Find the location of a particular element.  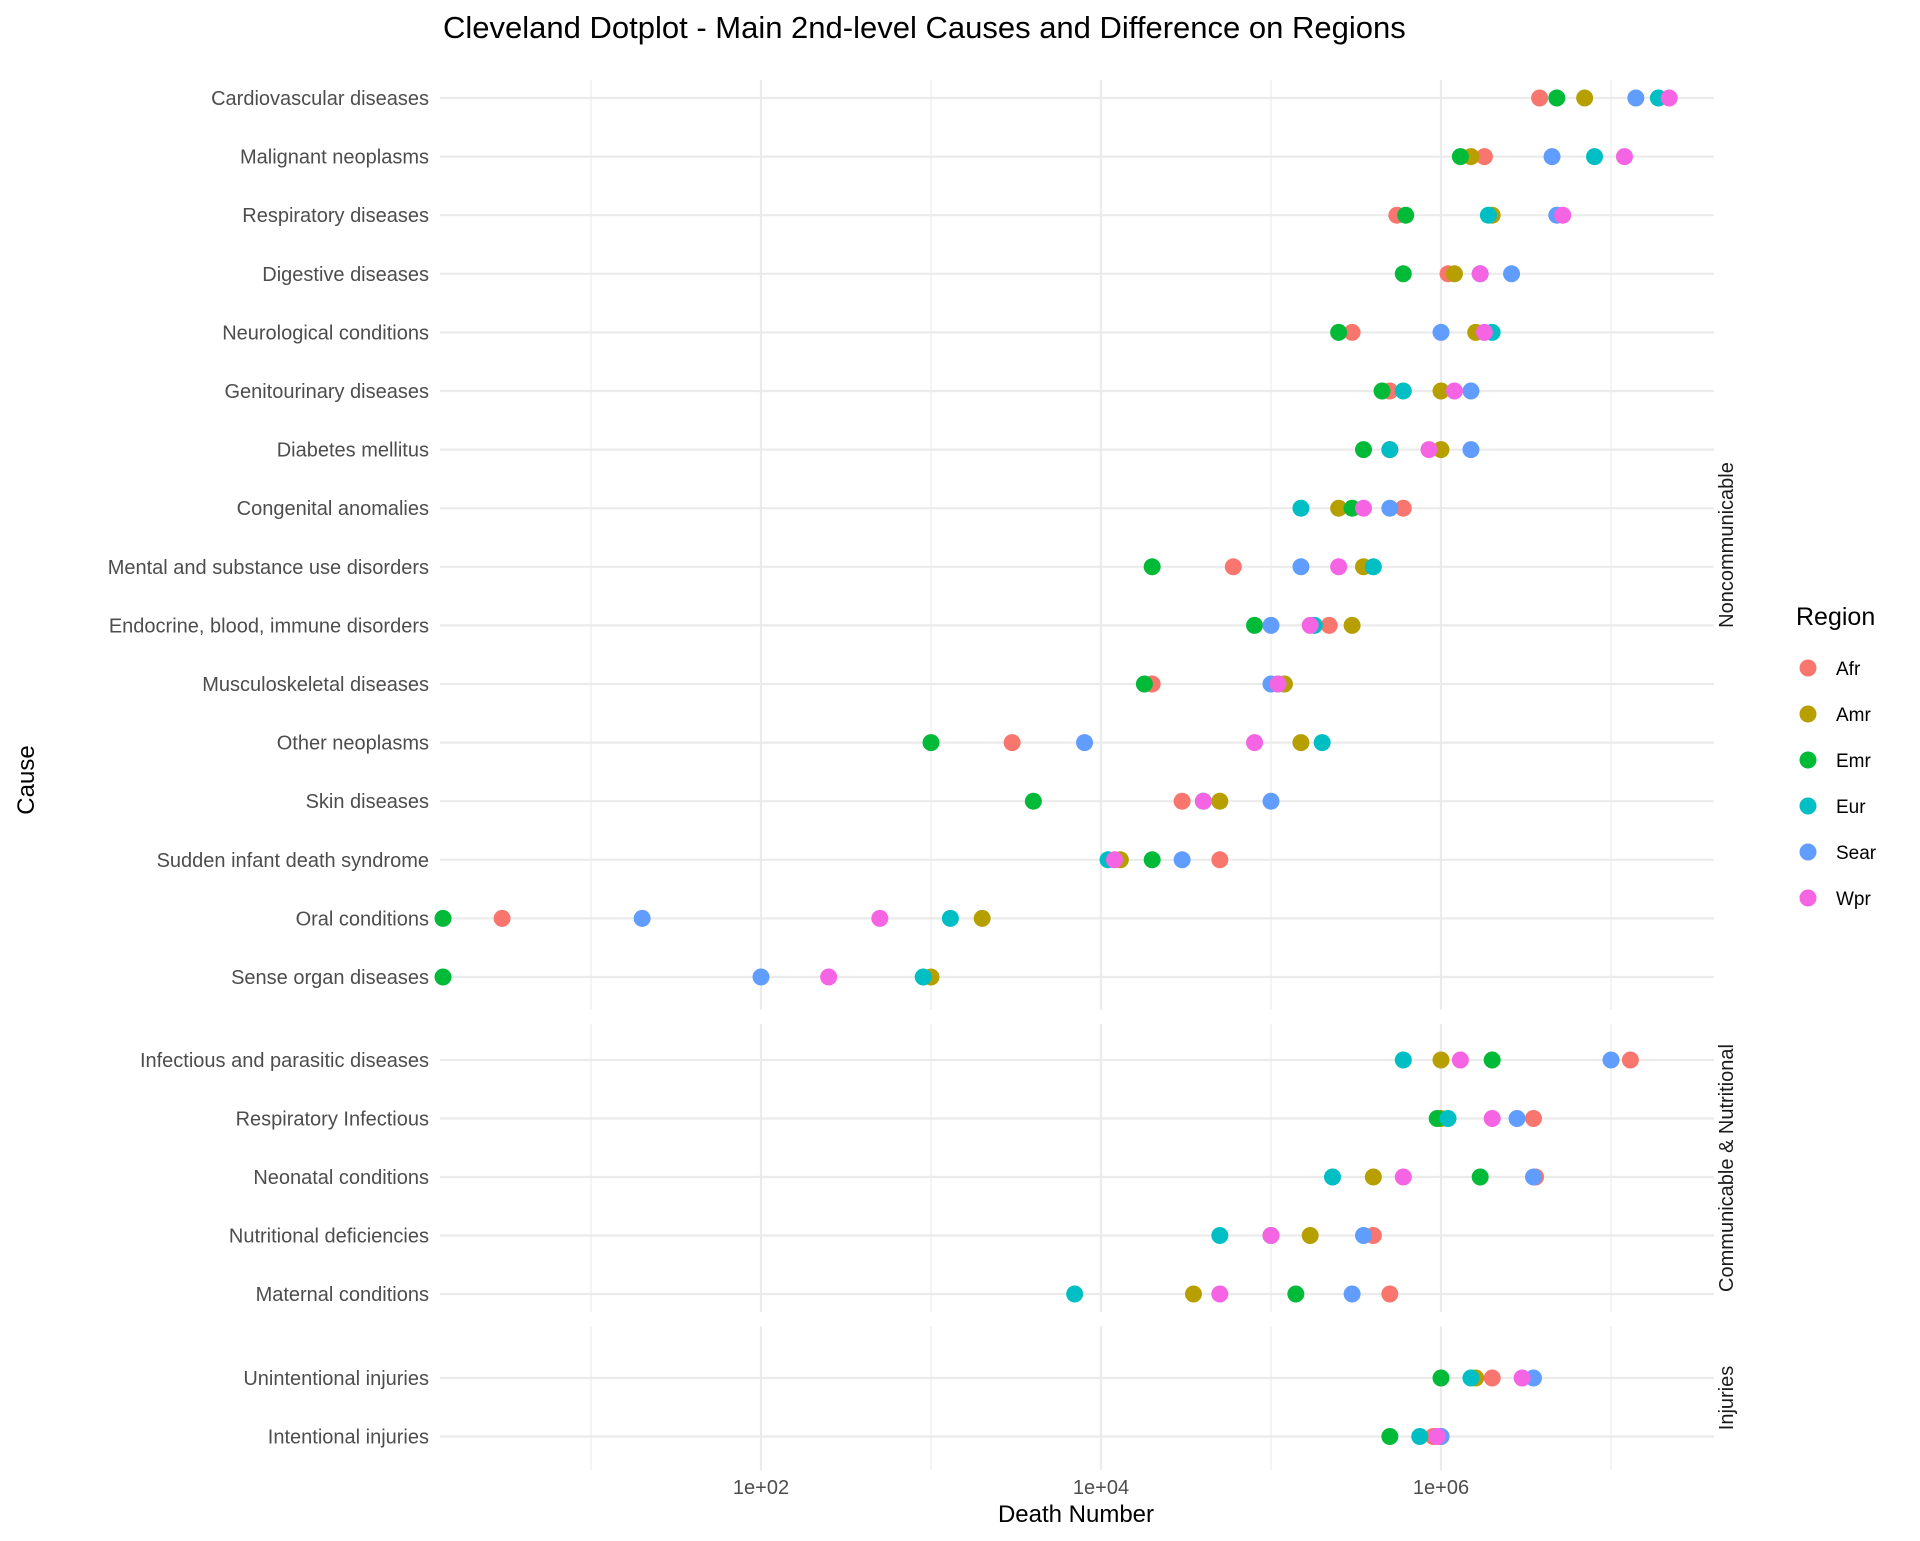

dot-unintentional-injuries-emr is located at coordinates (1441, 1378).